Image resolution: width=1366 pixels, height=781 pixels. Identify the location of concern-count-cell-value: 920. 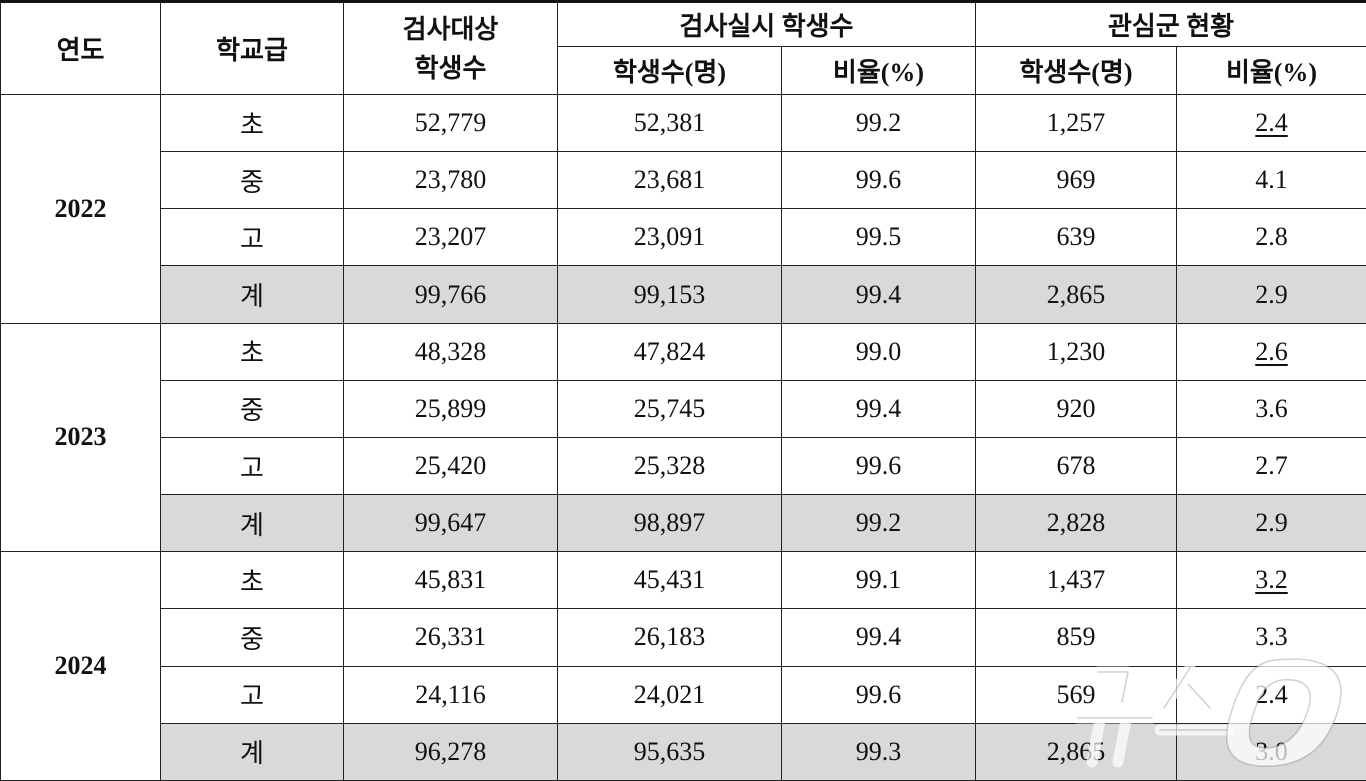
(1076, 408).